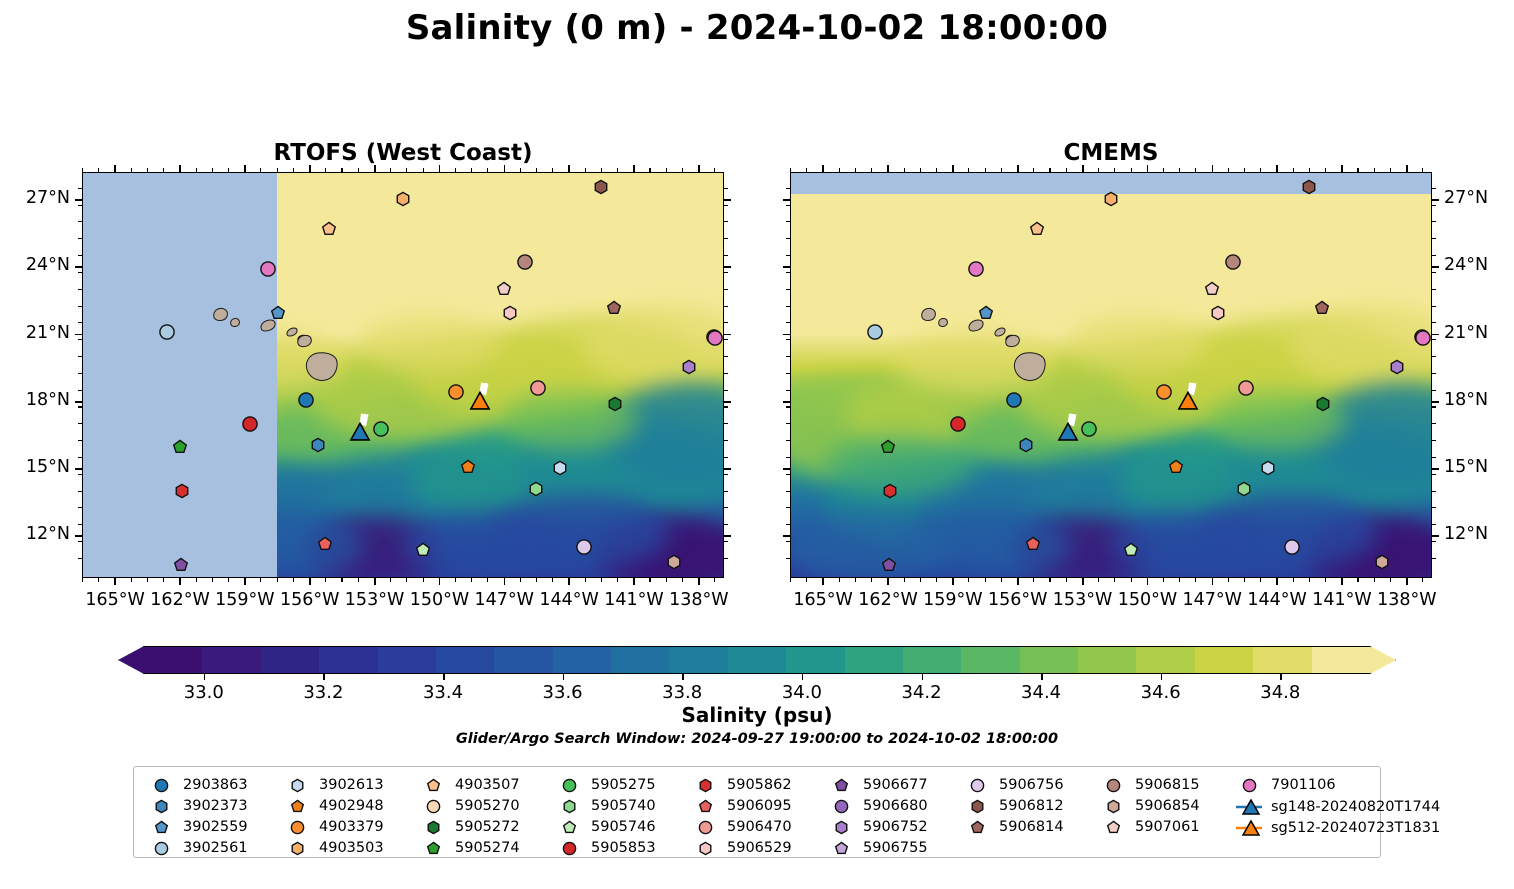  Describe the element at coordinates (742, 785) in the screenshot. I see `legend-item: 5905862` at that location.